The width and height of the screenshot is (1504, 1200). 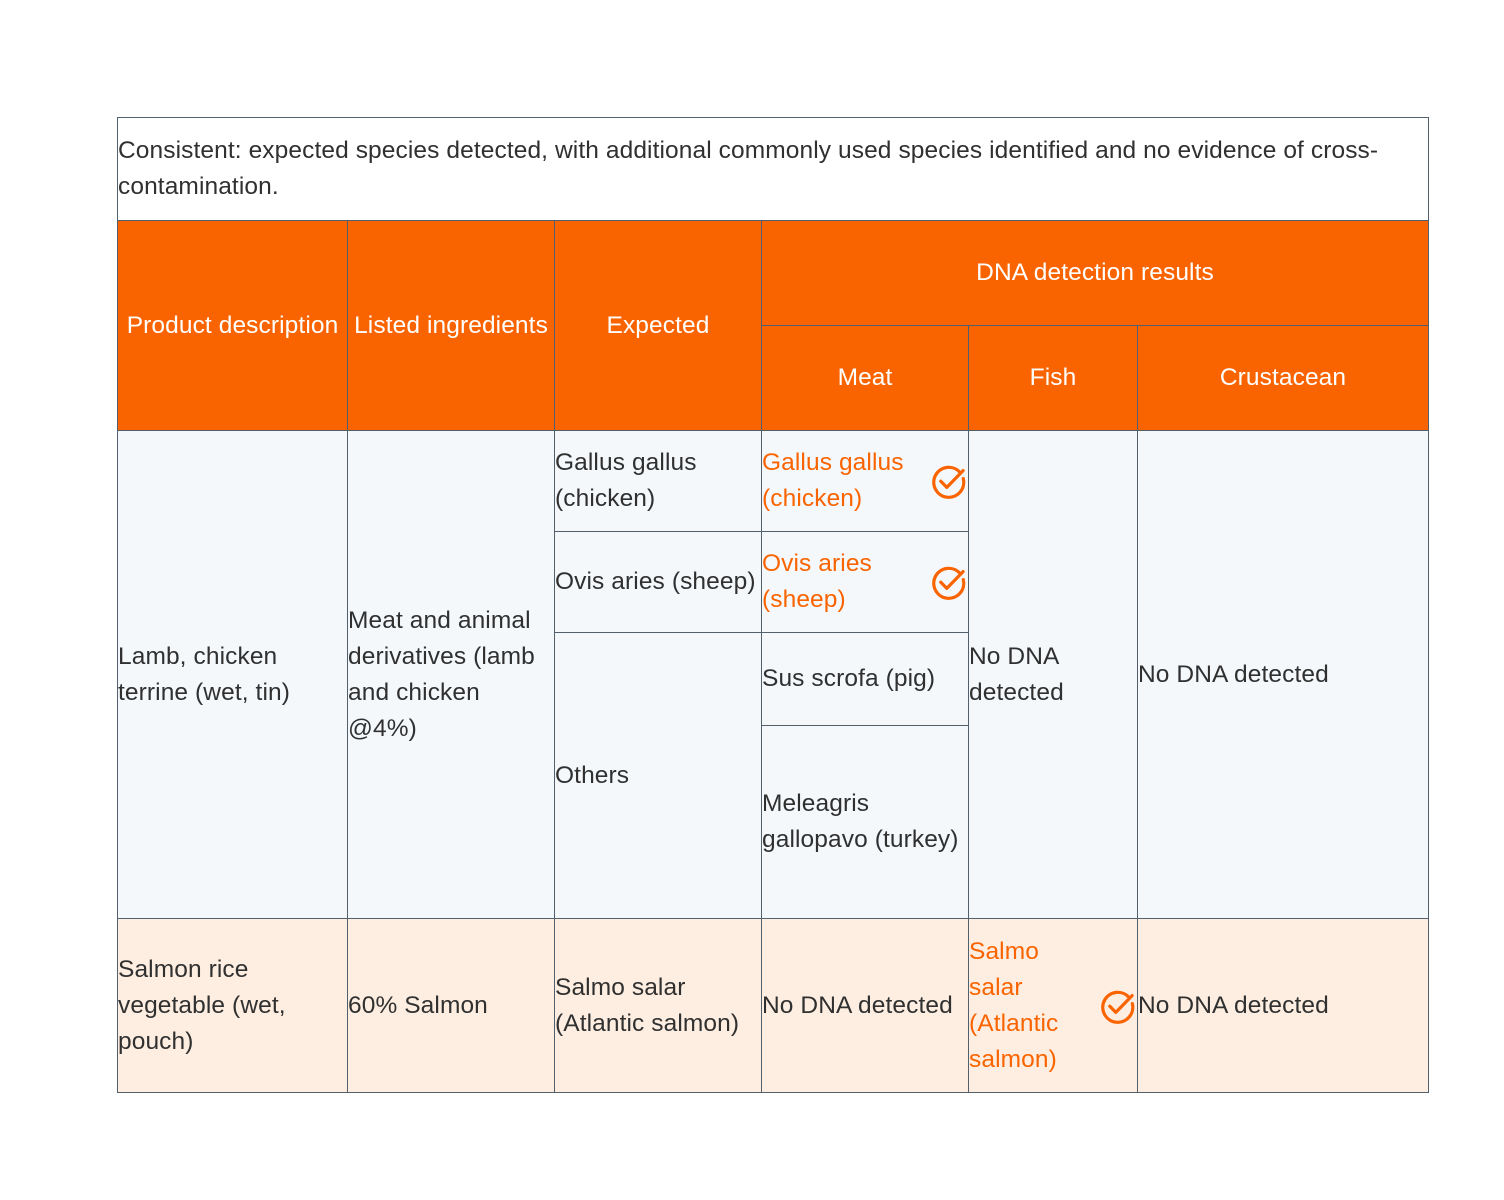 What do you see at coordinates (1014, 1005) in the screenshot?
I see `detected-species-name: Salmo salar (Atlantic salmon)` at bounding box center [1014, 1005].